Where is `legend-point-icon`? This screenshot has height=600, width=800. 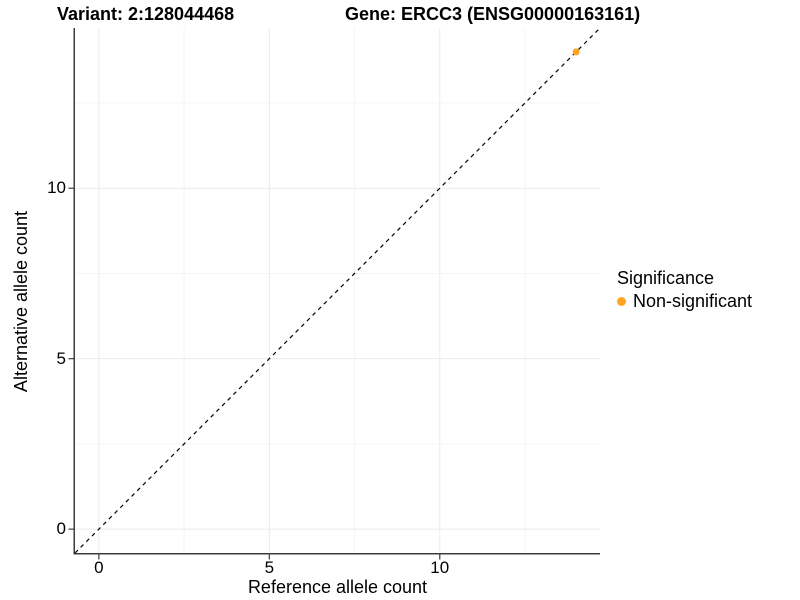 legend-point-icon is located at coordinates (621, 301).